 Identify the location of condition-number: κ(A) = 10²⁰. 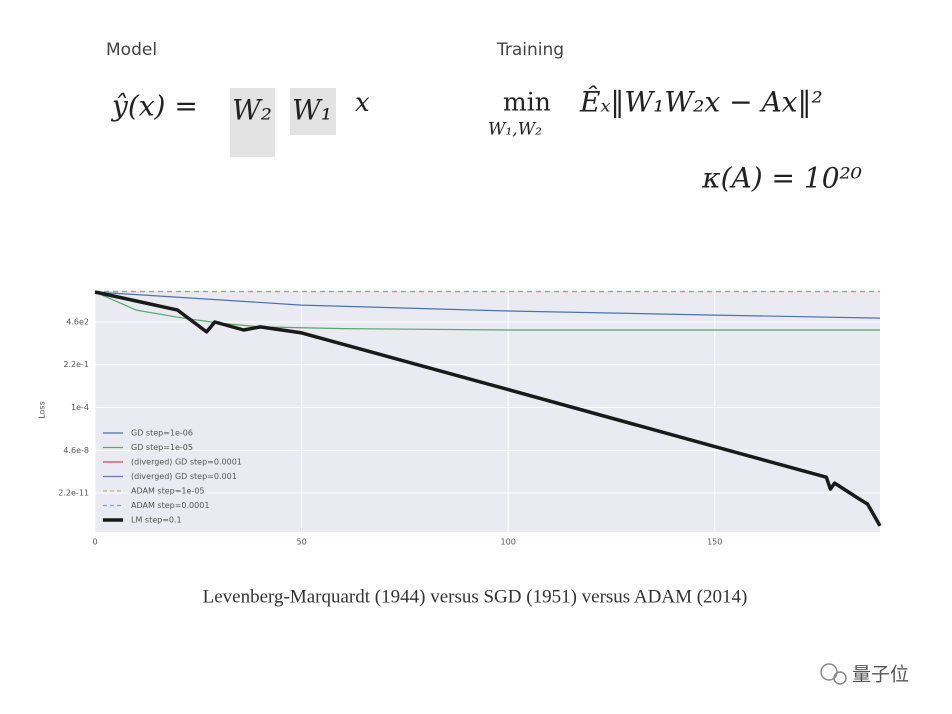
(781, 178).